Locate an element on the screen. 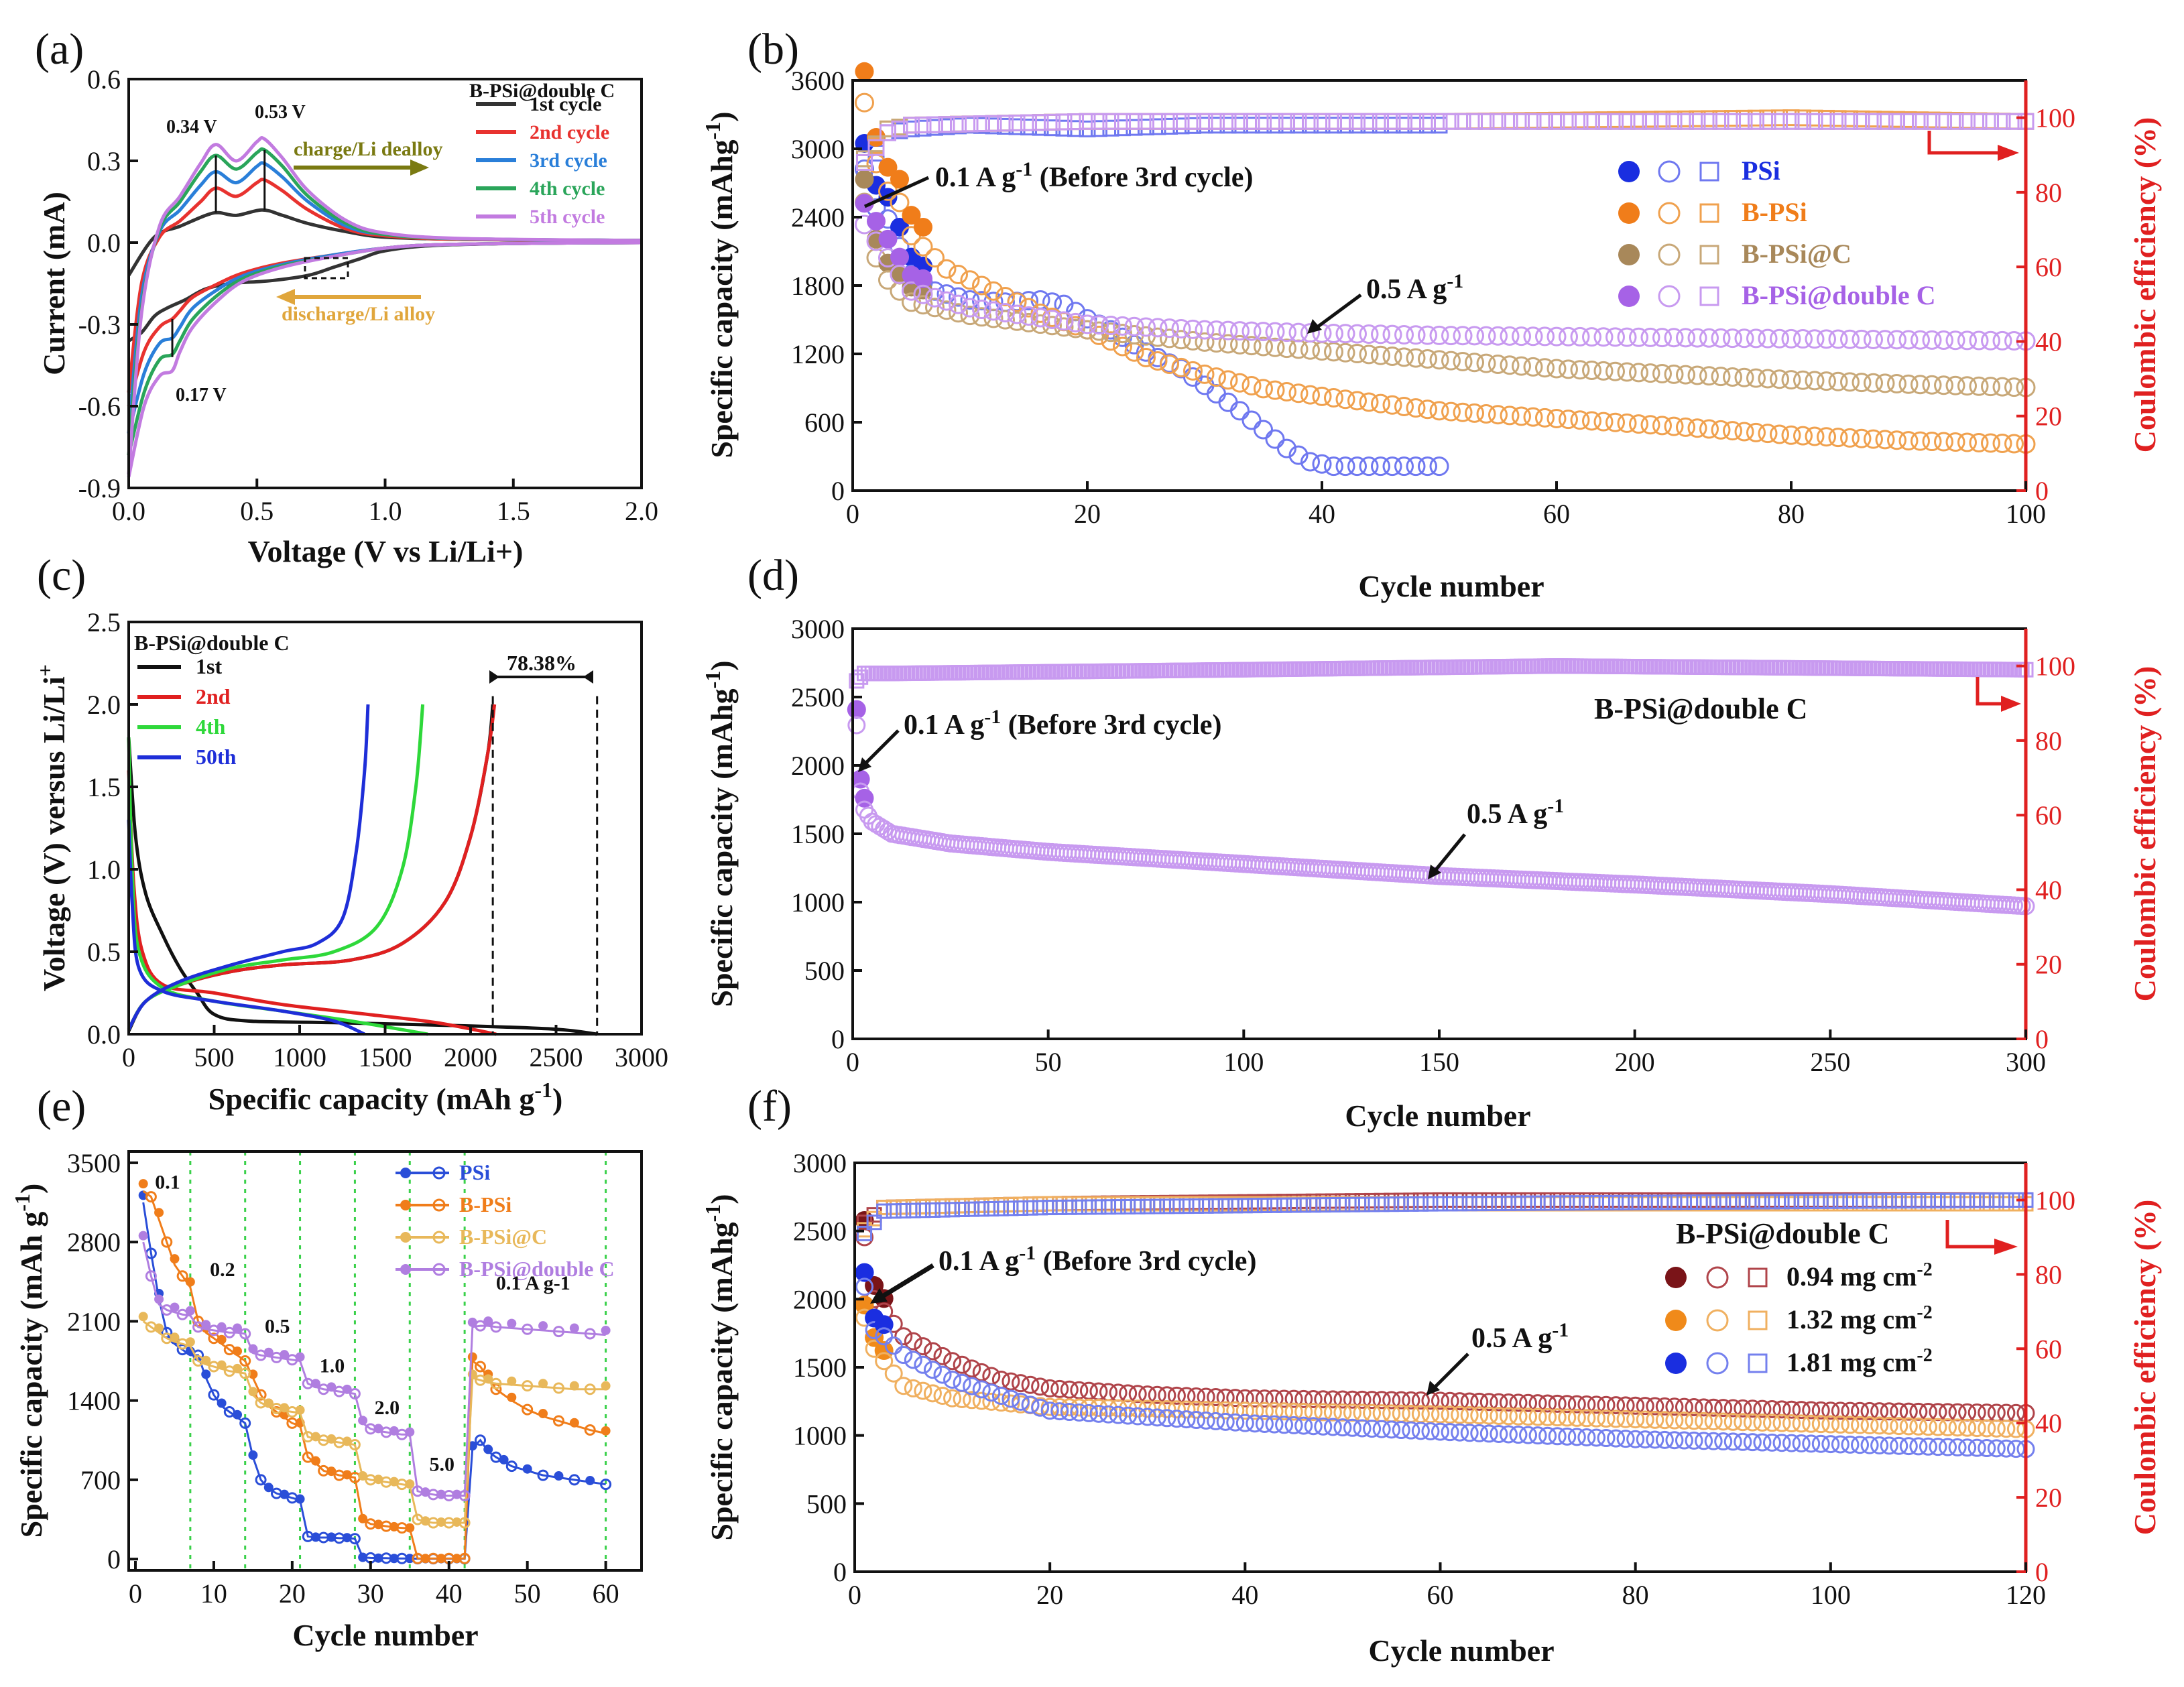  panel-d-ytick-label: 1000 is located at coordinates (818, 902).